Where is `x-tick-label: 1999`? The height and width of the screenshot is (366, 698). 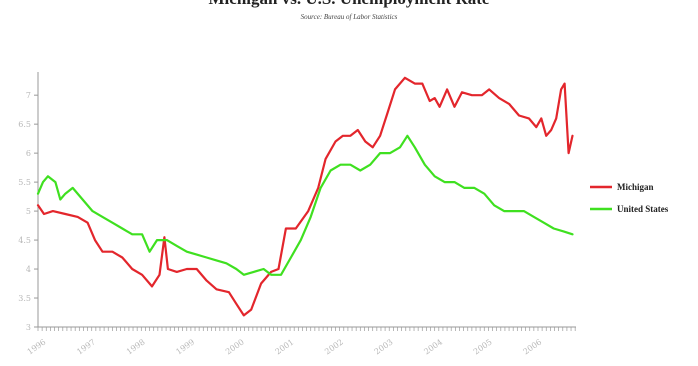
x-tick-label: 1999 is located at coordinates (185, 346).